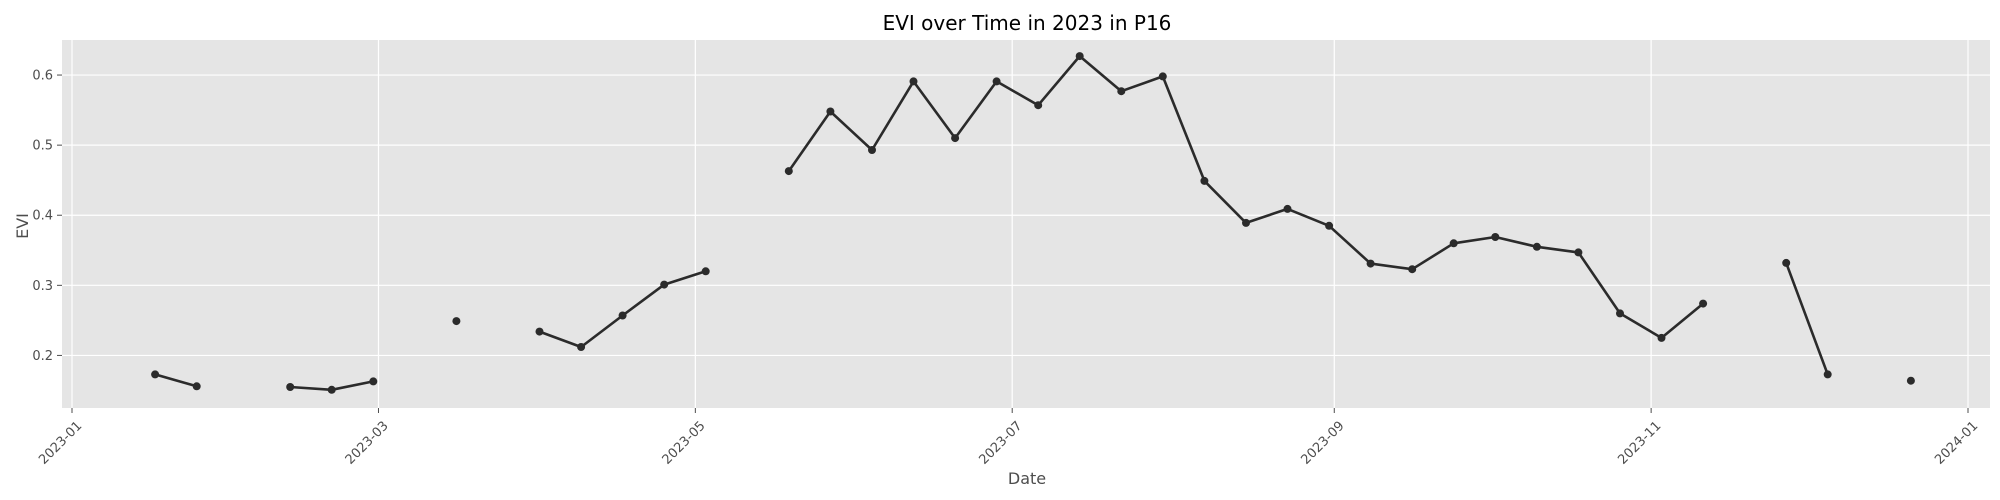  I want to click on y-tick-label: 0.3, so click(42, 286).